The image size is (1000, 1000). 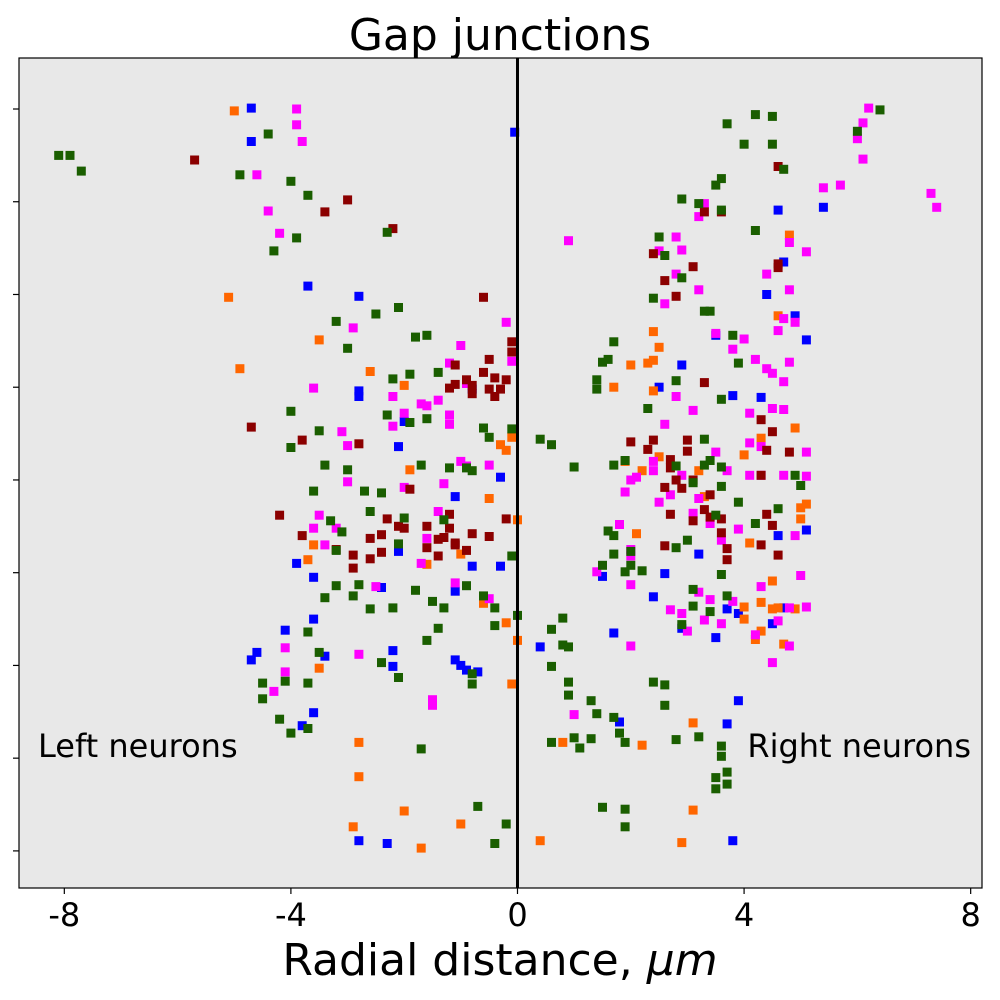 I want to click on x-tick-label: 4, so click(x=744, y=915).